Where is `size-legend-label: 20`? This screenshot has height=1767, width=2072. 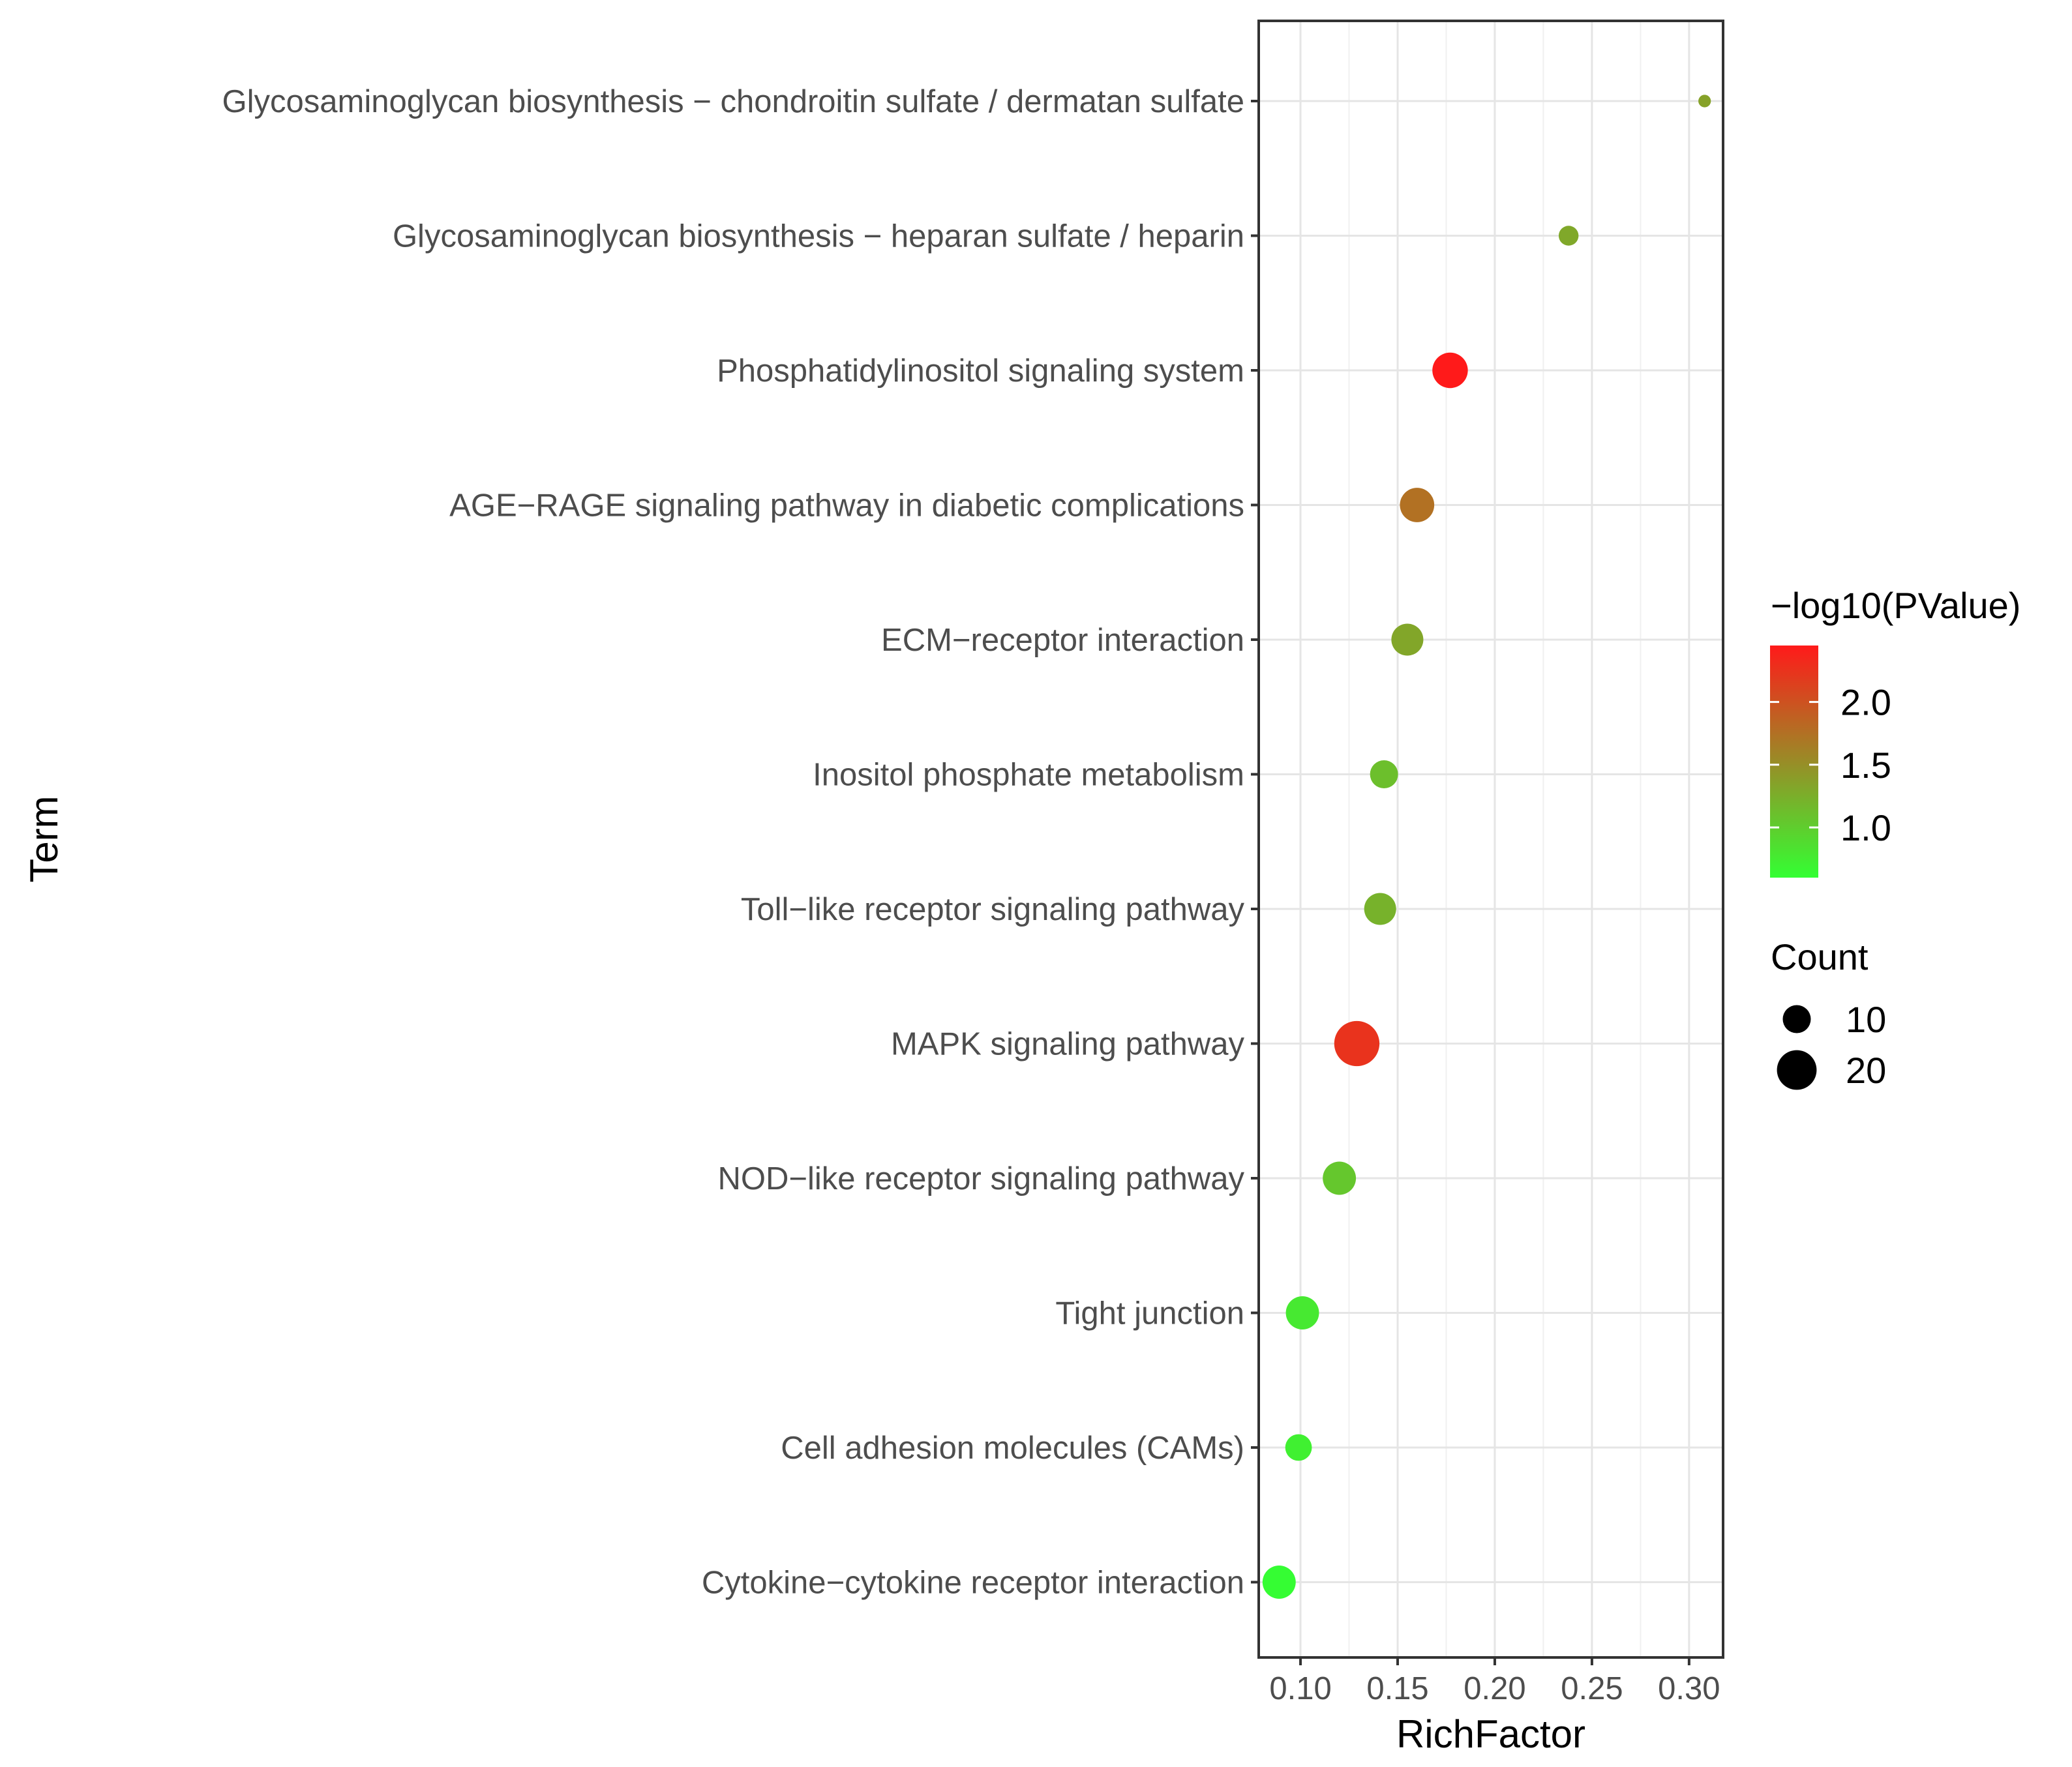 size-legend-label: 20 is located at coordinates (1866, 1070).